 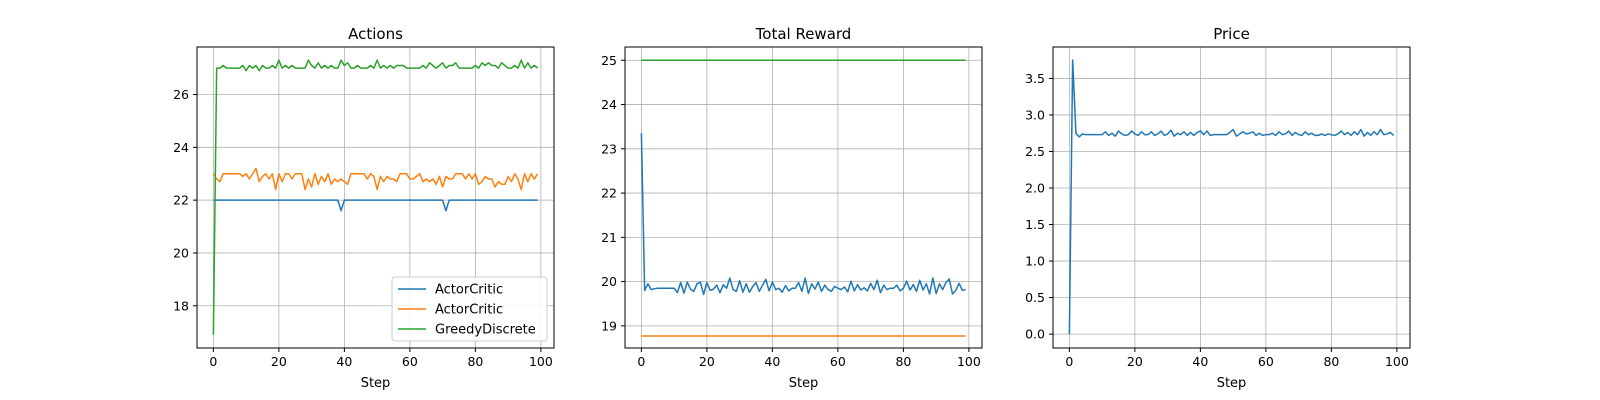 What do you see at coordinates (375, 34) in the screenshot?
I see `chart-title: Actions` at bounding box center [375, 34].